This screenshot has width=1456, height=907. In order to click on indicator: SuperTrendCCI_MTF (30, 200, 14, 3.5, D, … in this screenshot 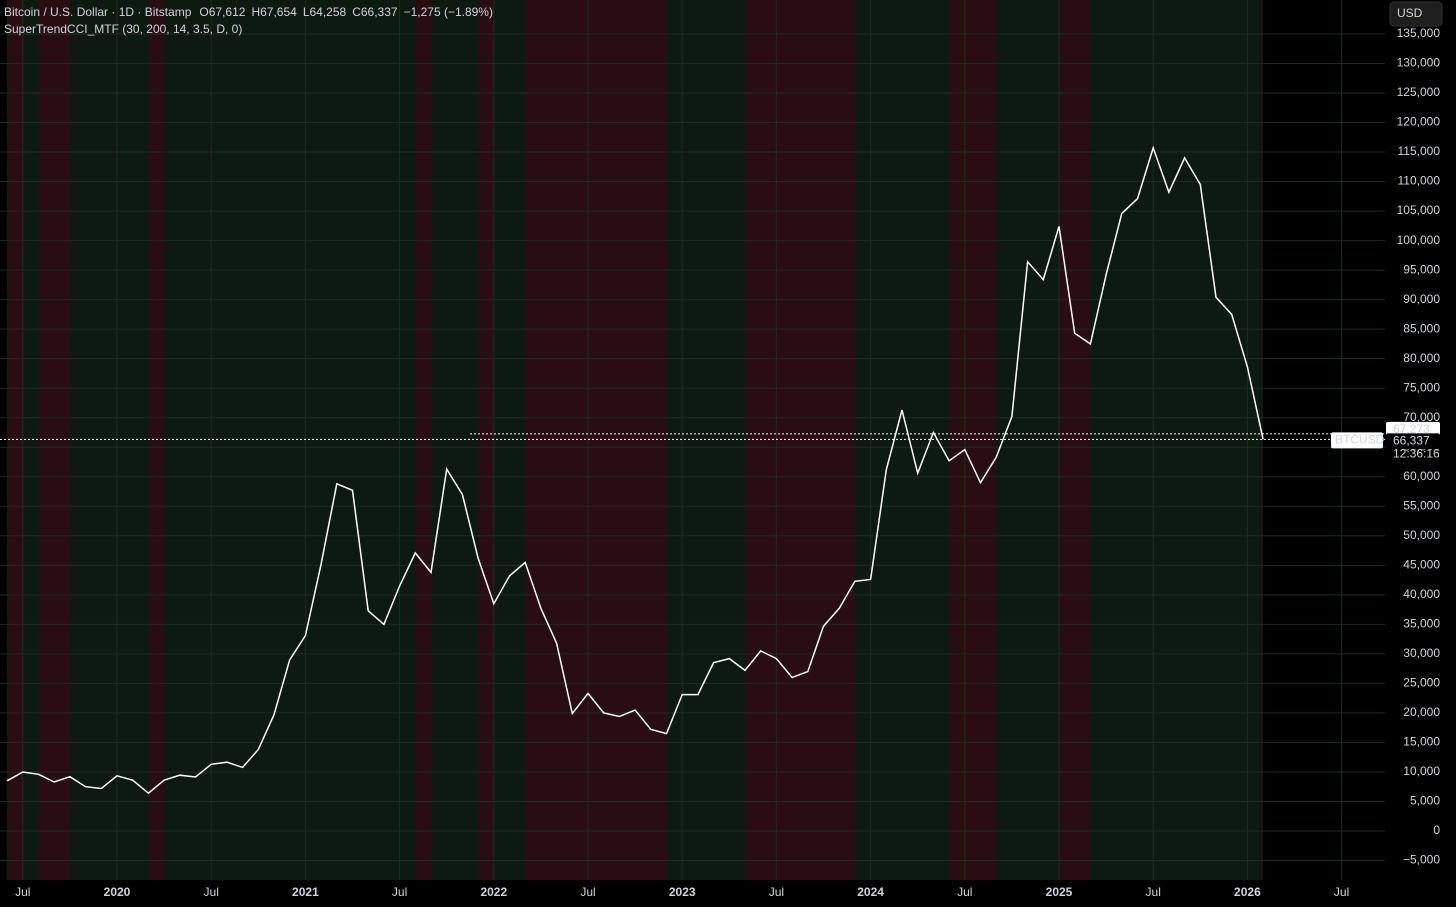, I will do `click(123, 29)`.